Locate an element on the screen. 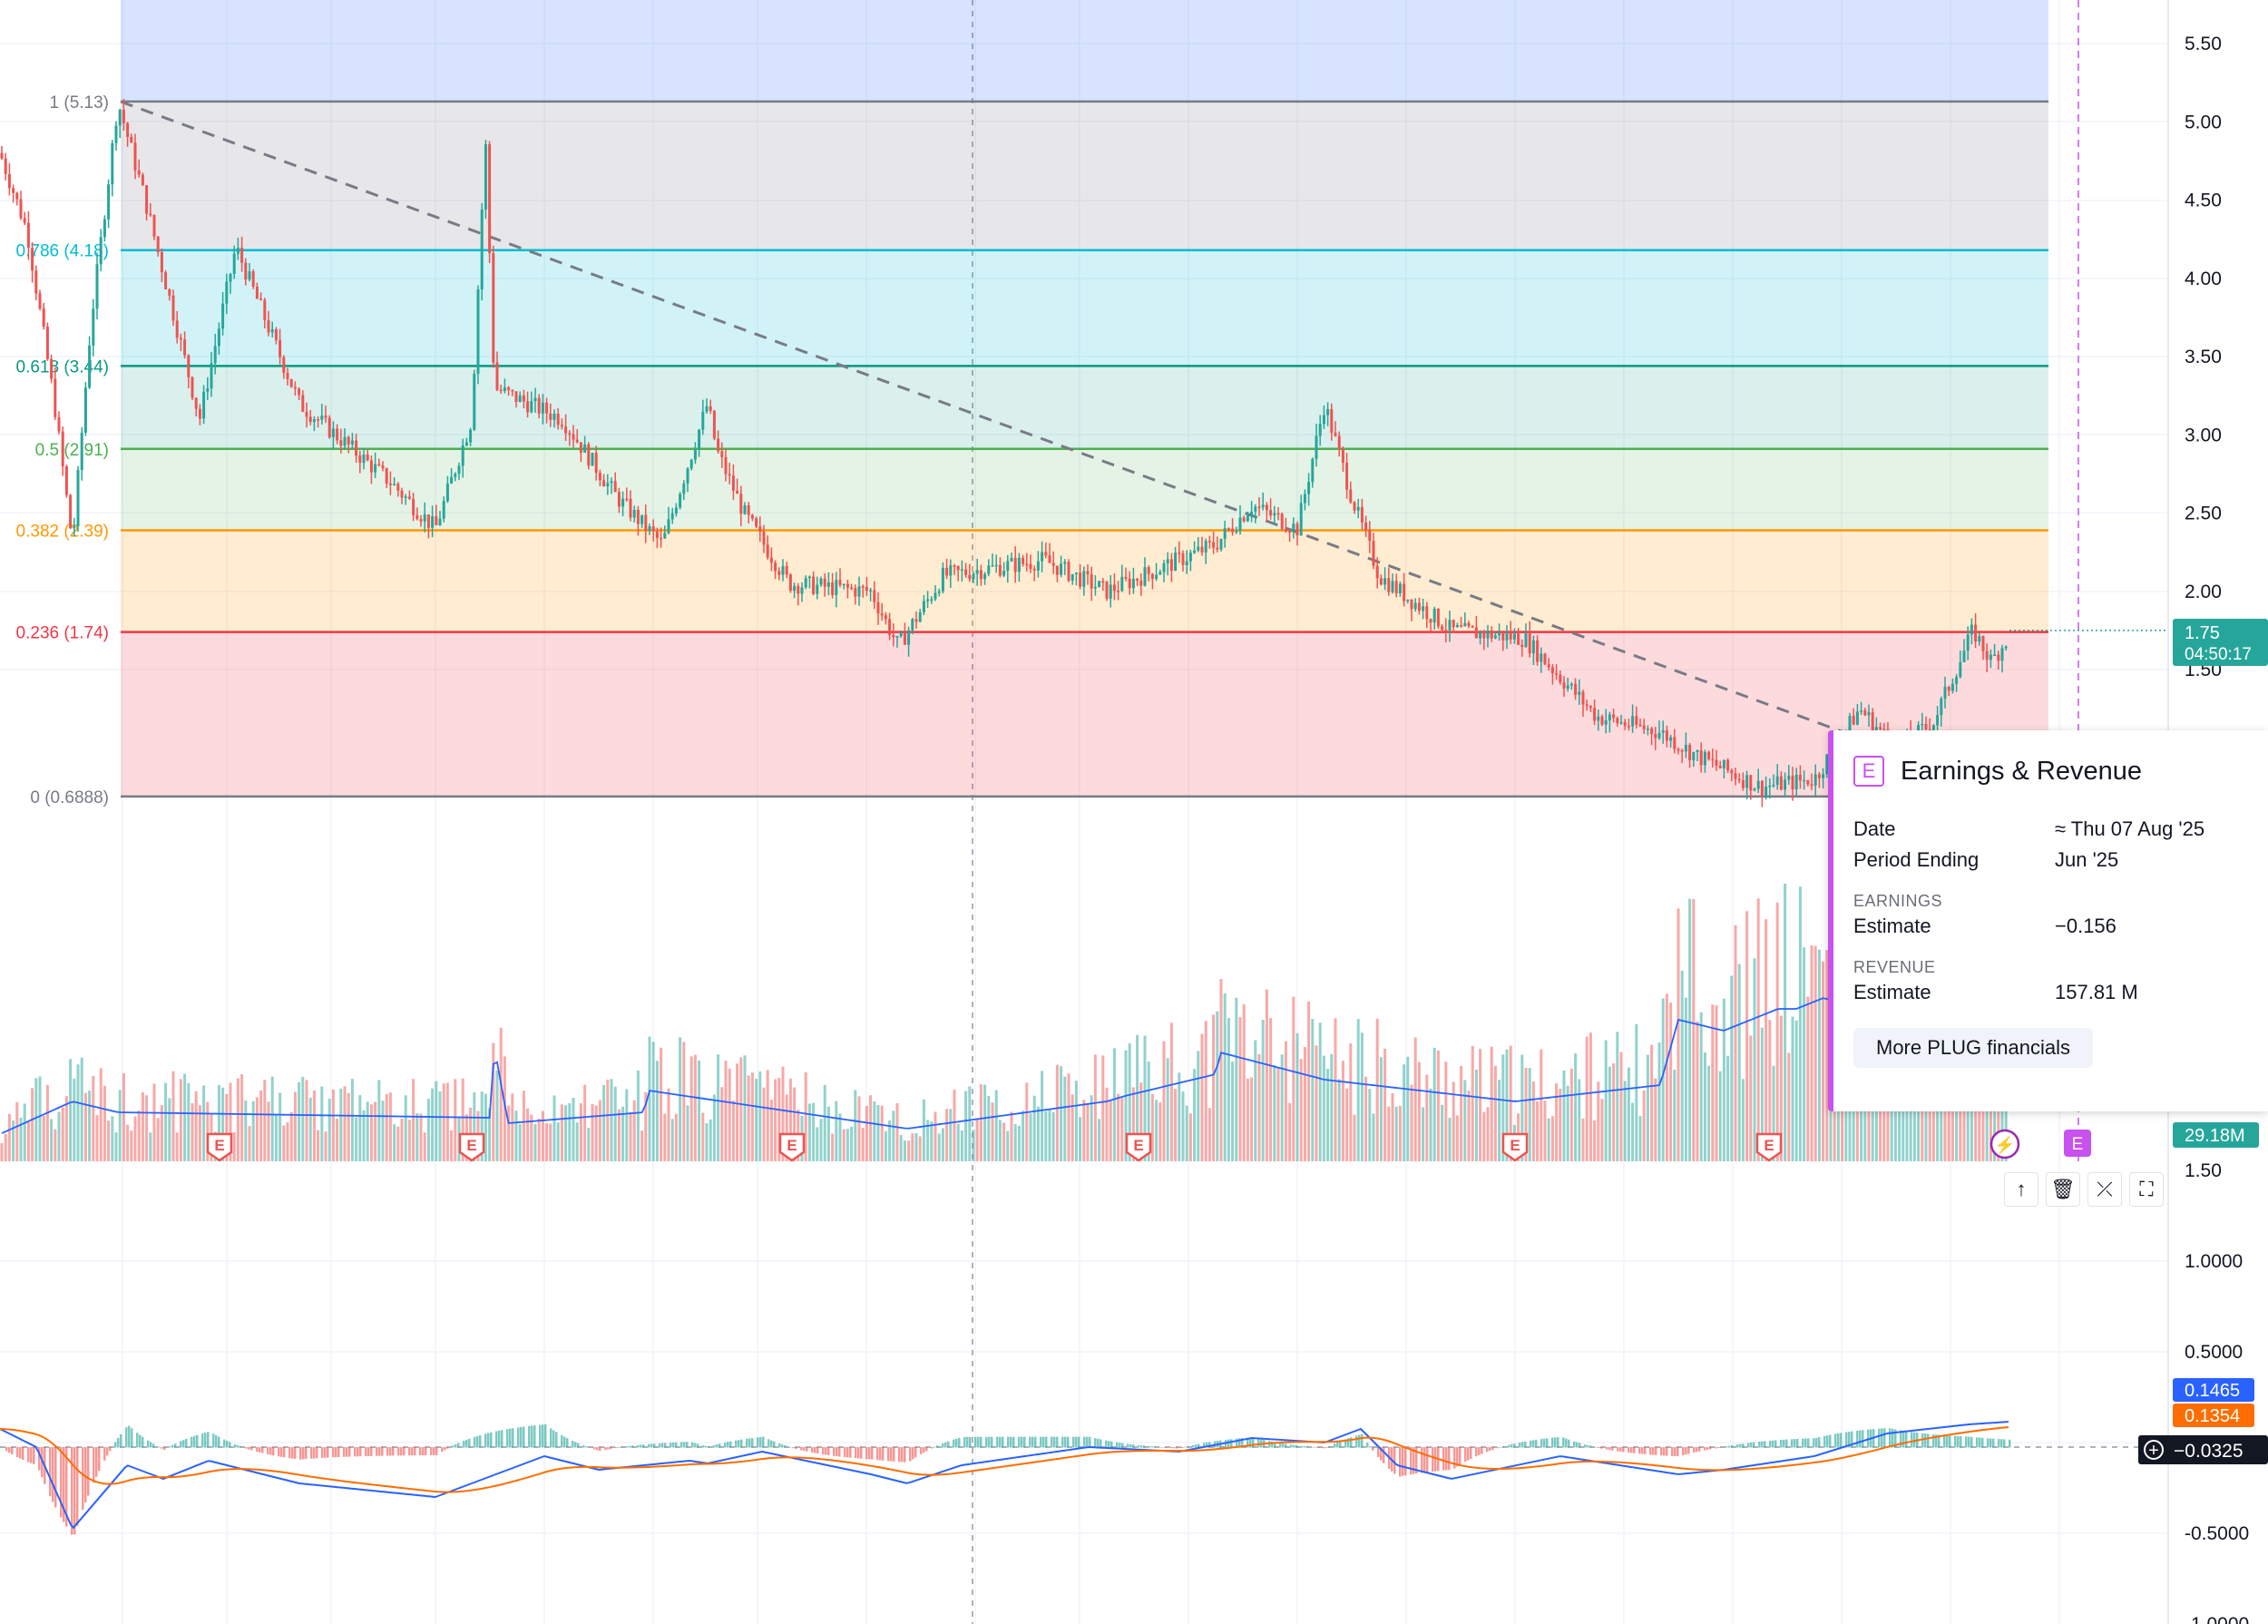 This screenshot has height=1624, width=2268. macd-tick-label: 1.50 is located at coordinates (2203, 1170).